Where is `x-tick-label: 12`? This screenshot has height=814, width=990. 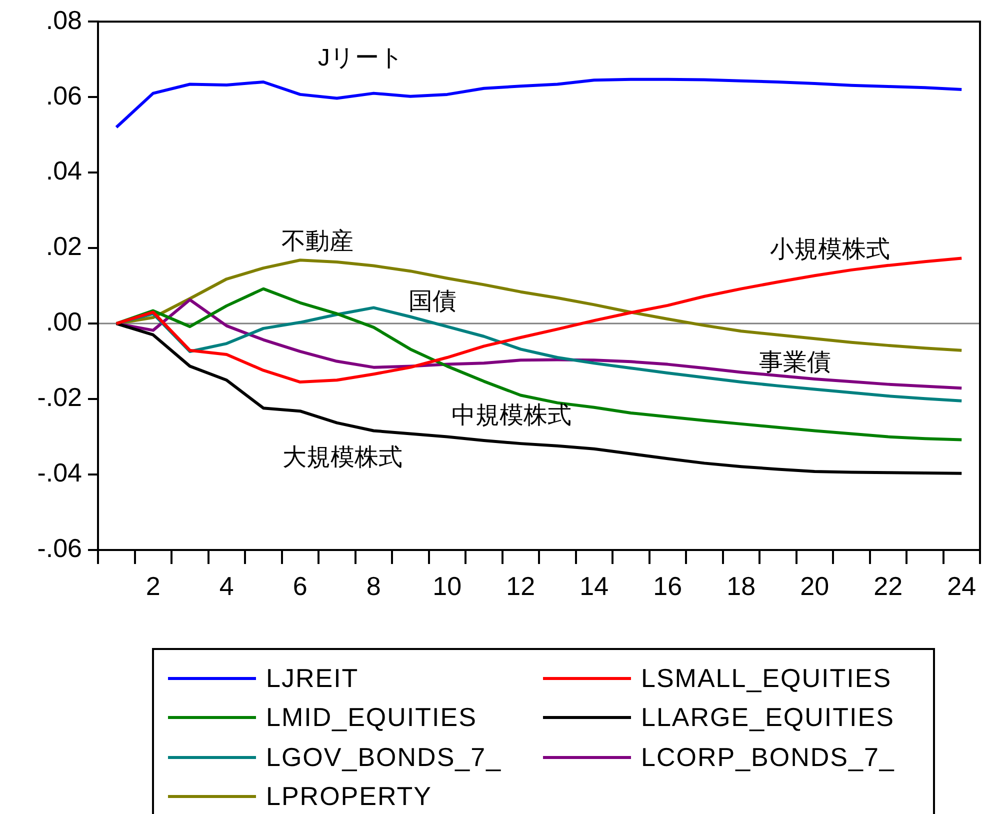 x-tick-label: 12 is located at coordinates (521, 585).